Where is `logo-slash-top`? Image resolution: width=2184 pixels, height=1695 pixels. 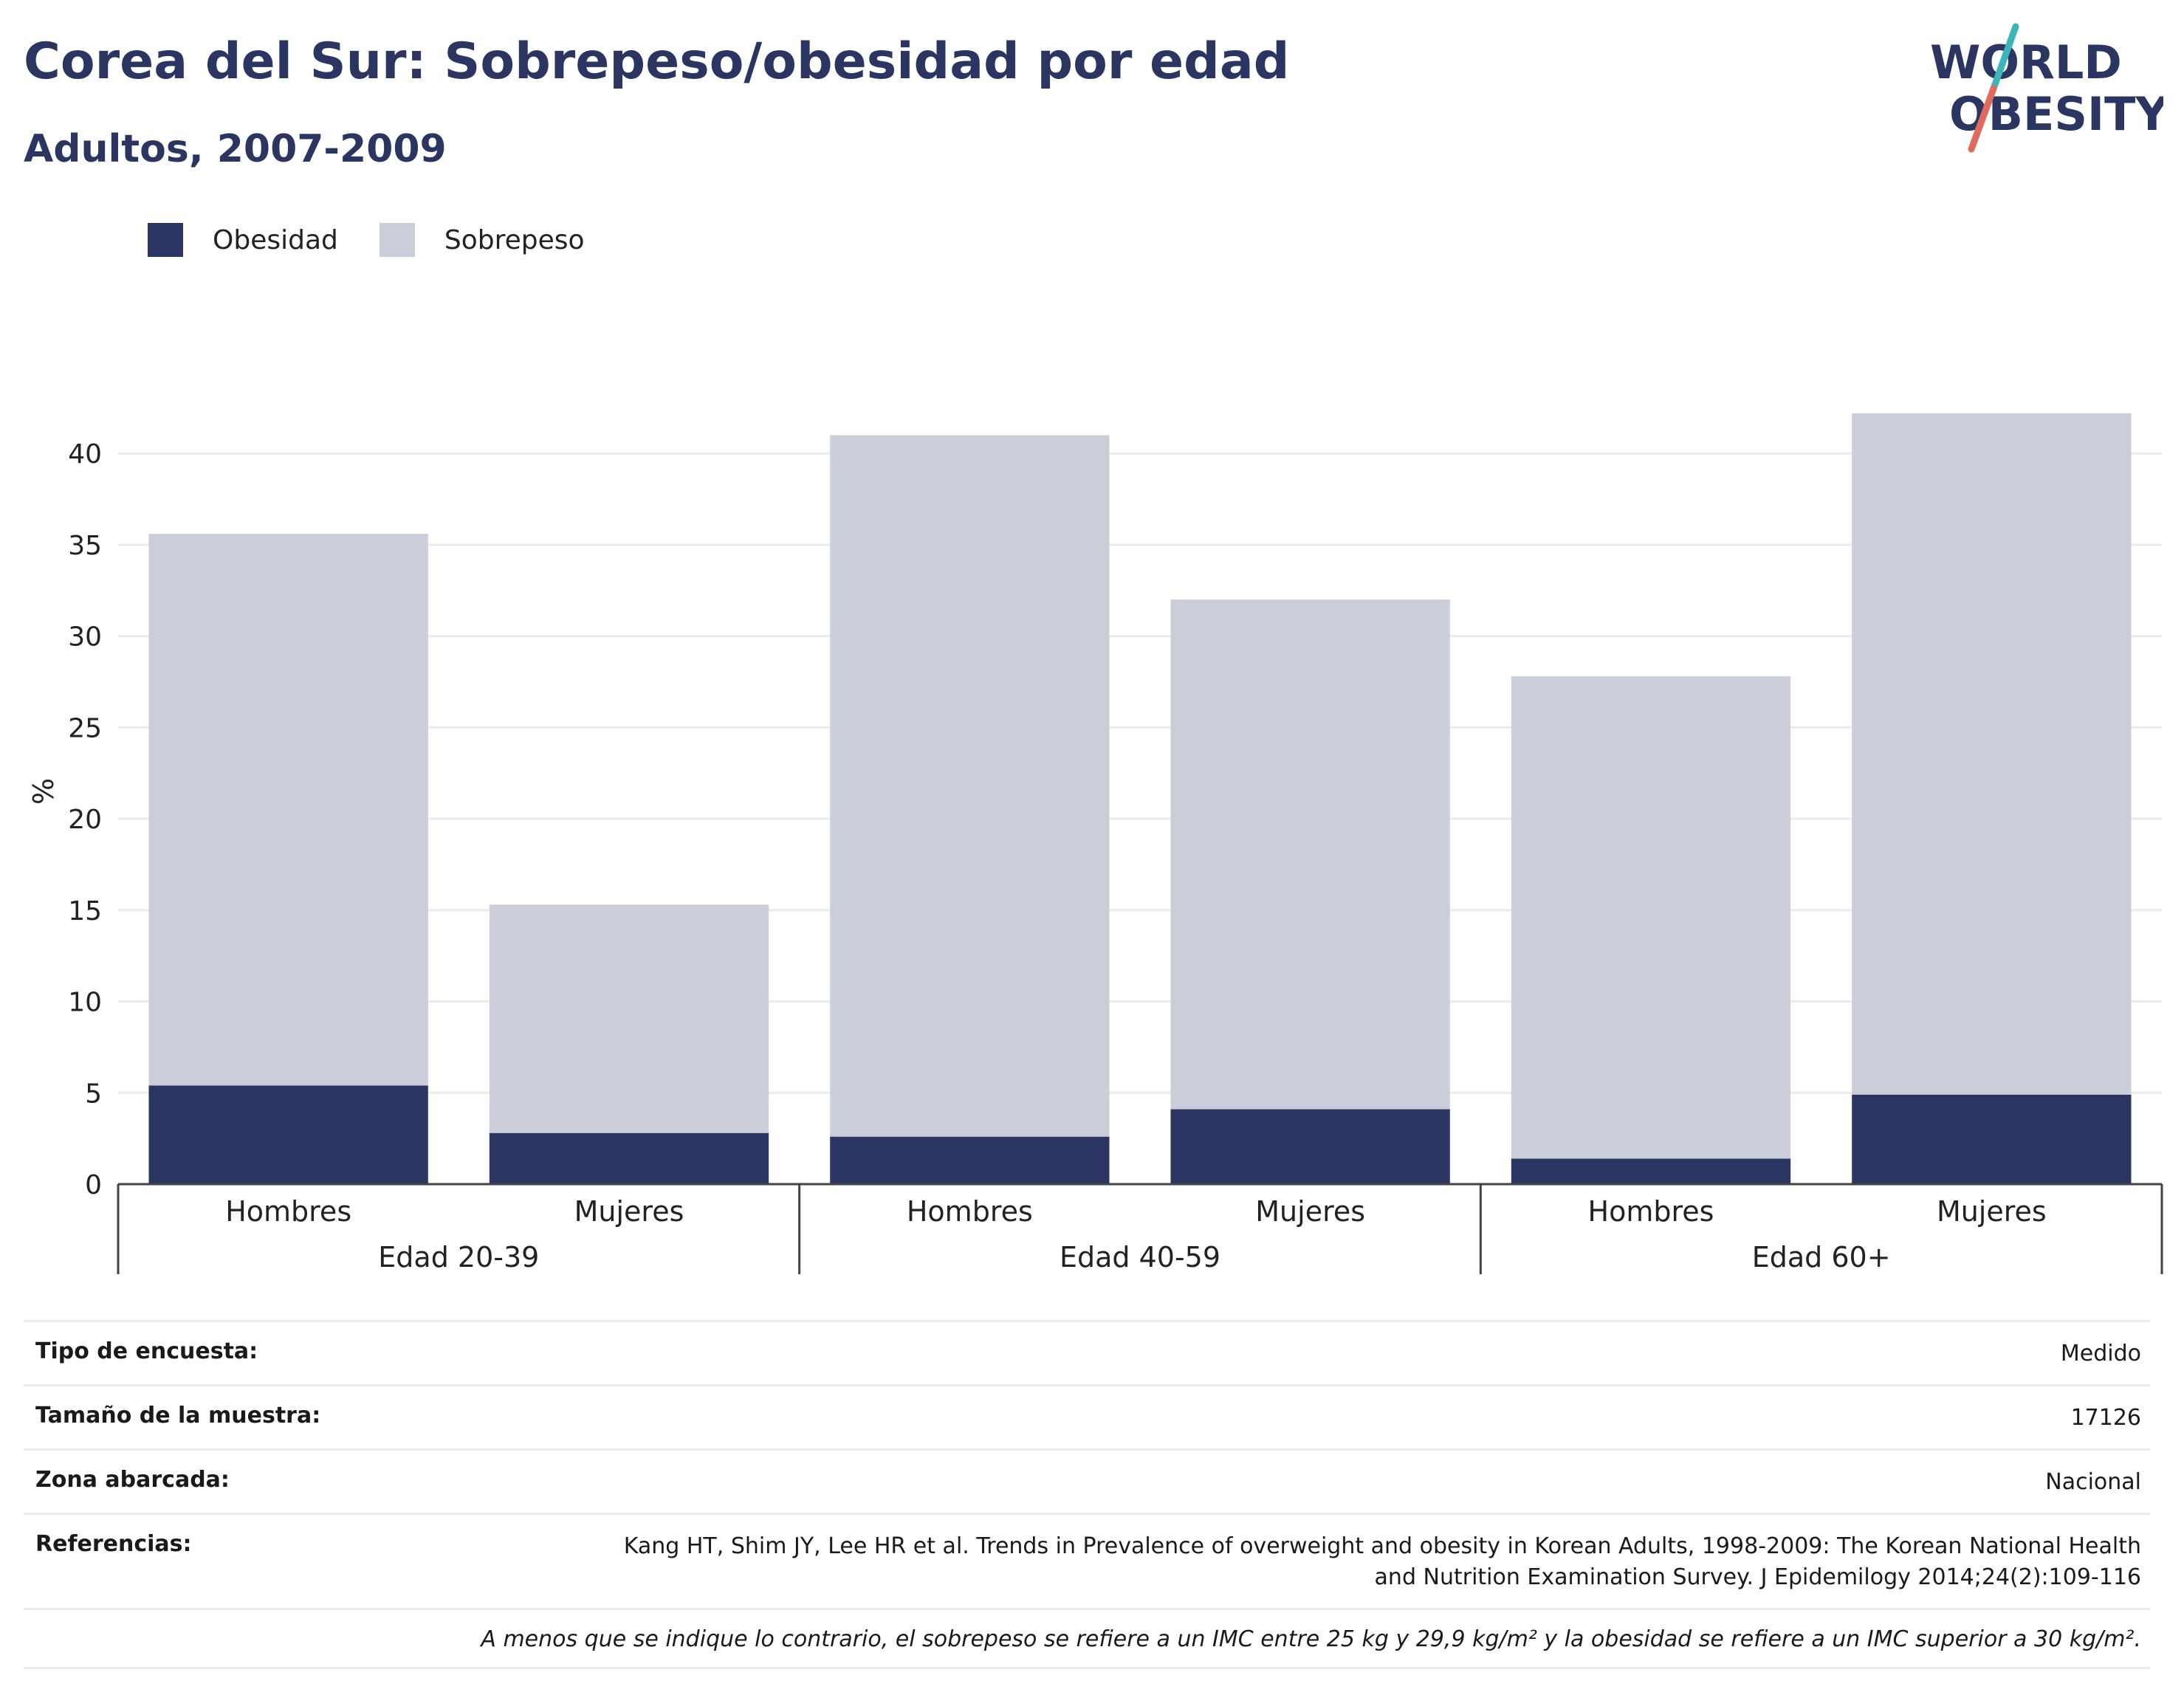
logo-slash-top is located at coordinates (2005, 58).